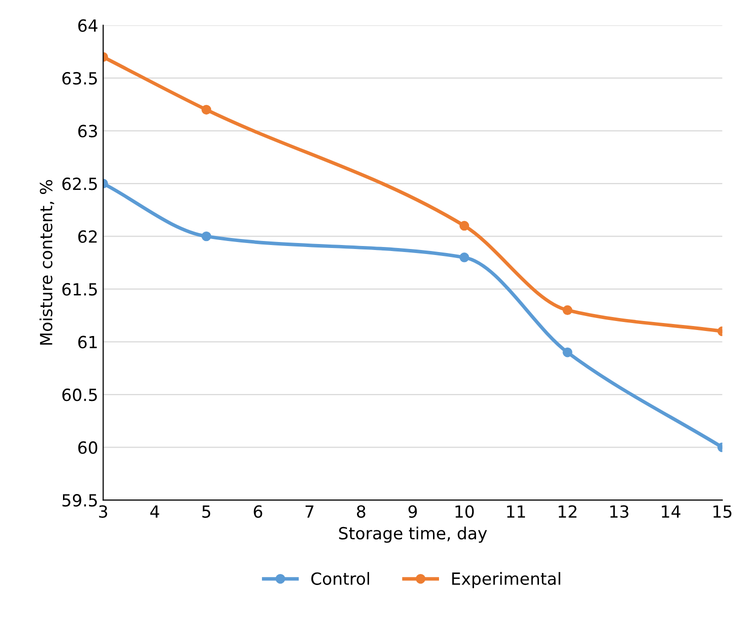 This screenshot has width=737, height=633. I want to click on y-tick-label: 61.5, so click(79, 289).